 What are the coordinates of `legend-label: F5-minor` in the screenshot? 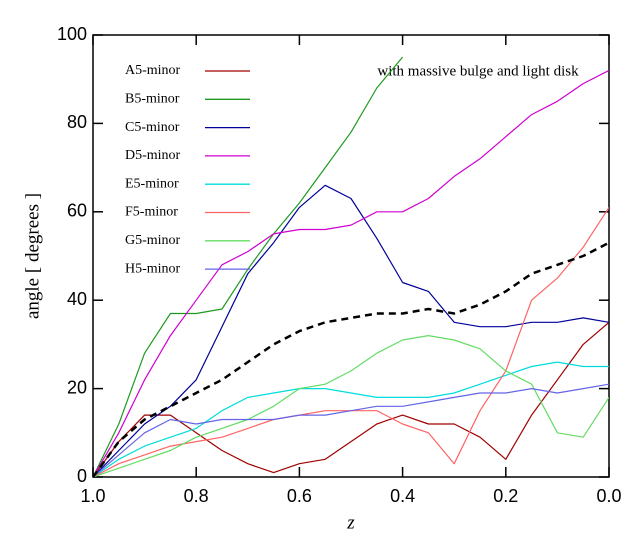 It's located at (151, 212).